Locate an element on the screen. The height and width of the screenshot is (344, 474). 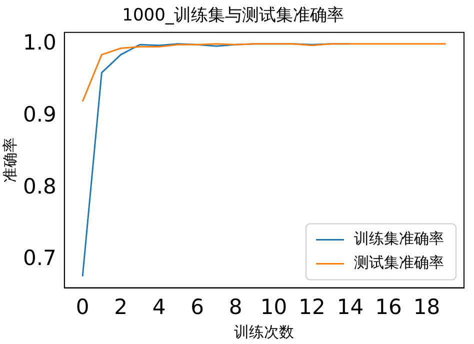
x-tick-label: 4 is located at coordinates (159, 306).